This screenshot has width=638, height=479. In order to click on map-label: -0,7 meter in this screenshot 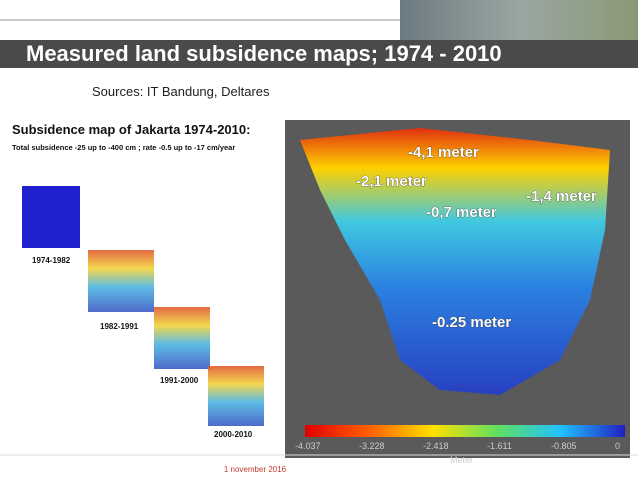, I will do `click(461, 212)`.